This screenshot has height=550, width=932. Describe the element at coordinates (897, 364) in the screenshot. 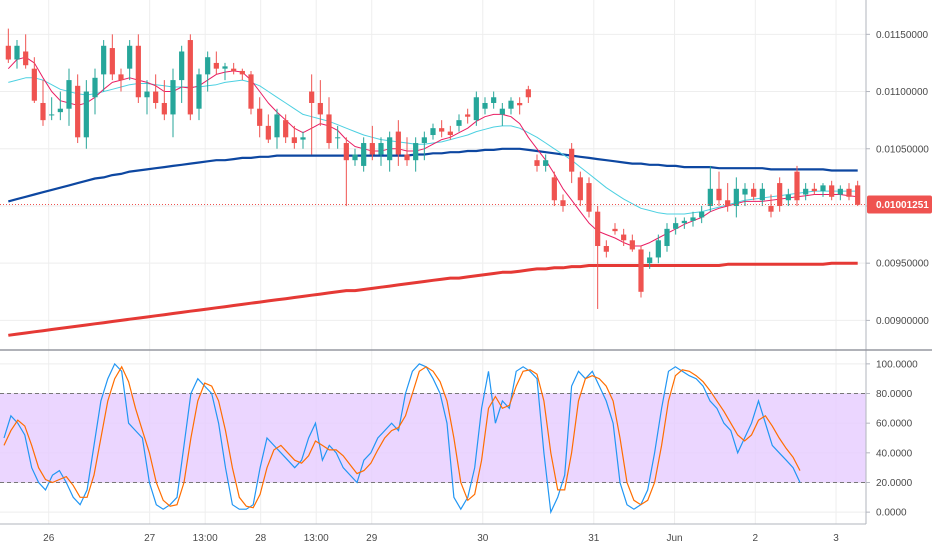

I see `stoch-tick-label-0: 100.0000` at that location.